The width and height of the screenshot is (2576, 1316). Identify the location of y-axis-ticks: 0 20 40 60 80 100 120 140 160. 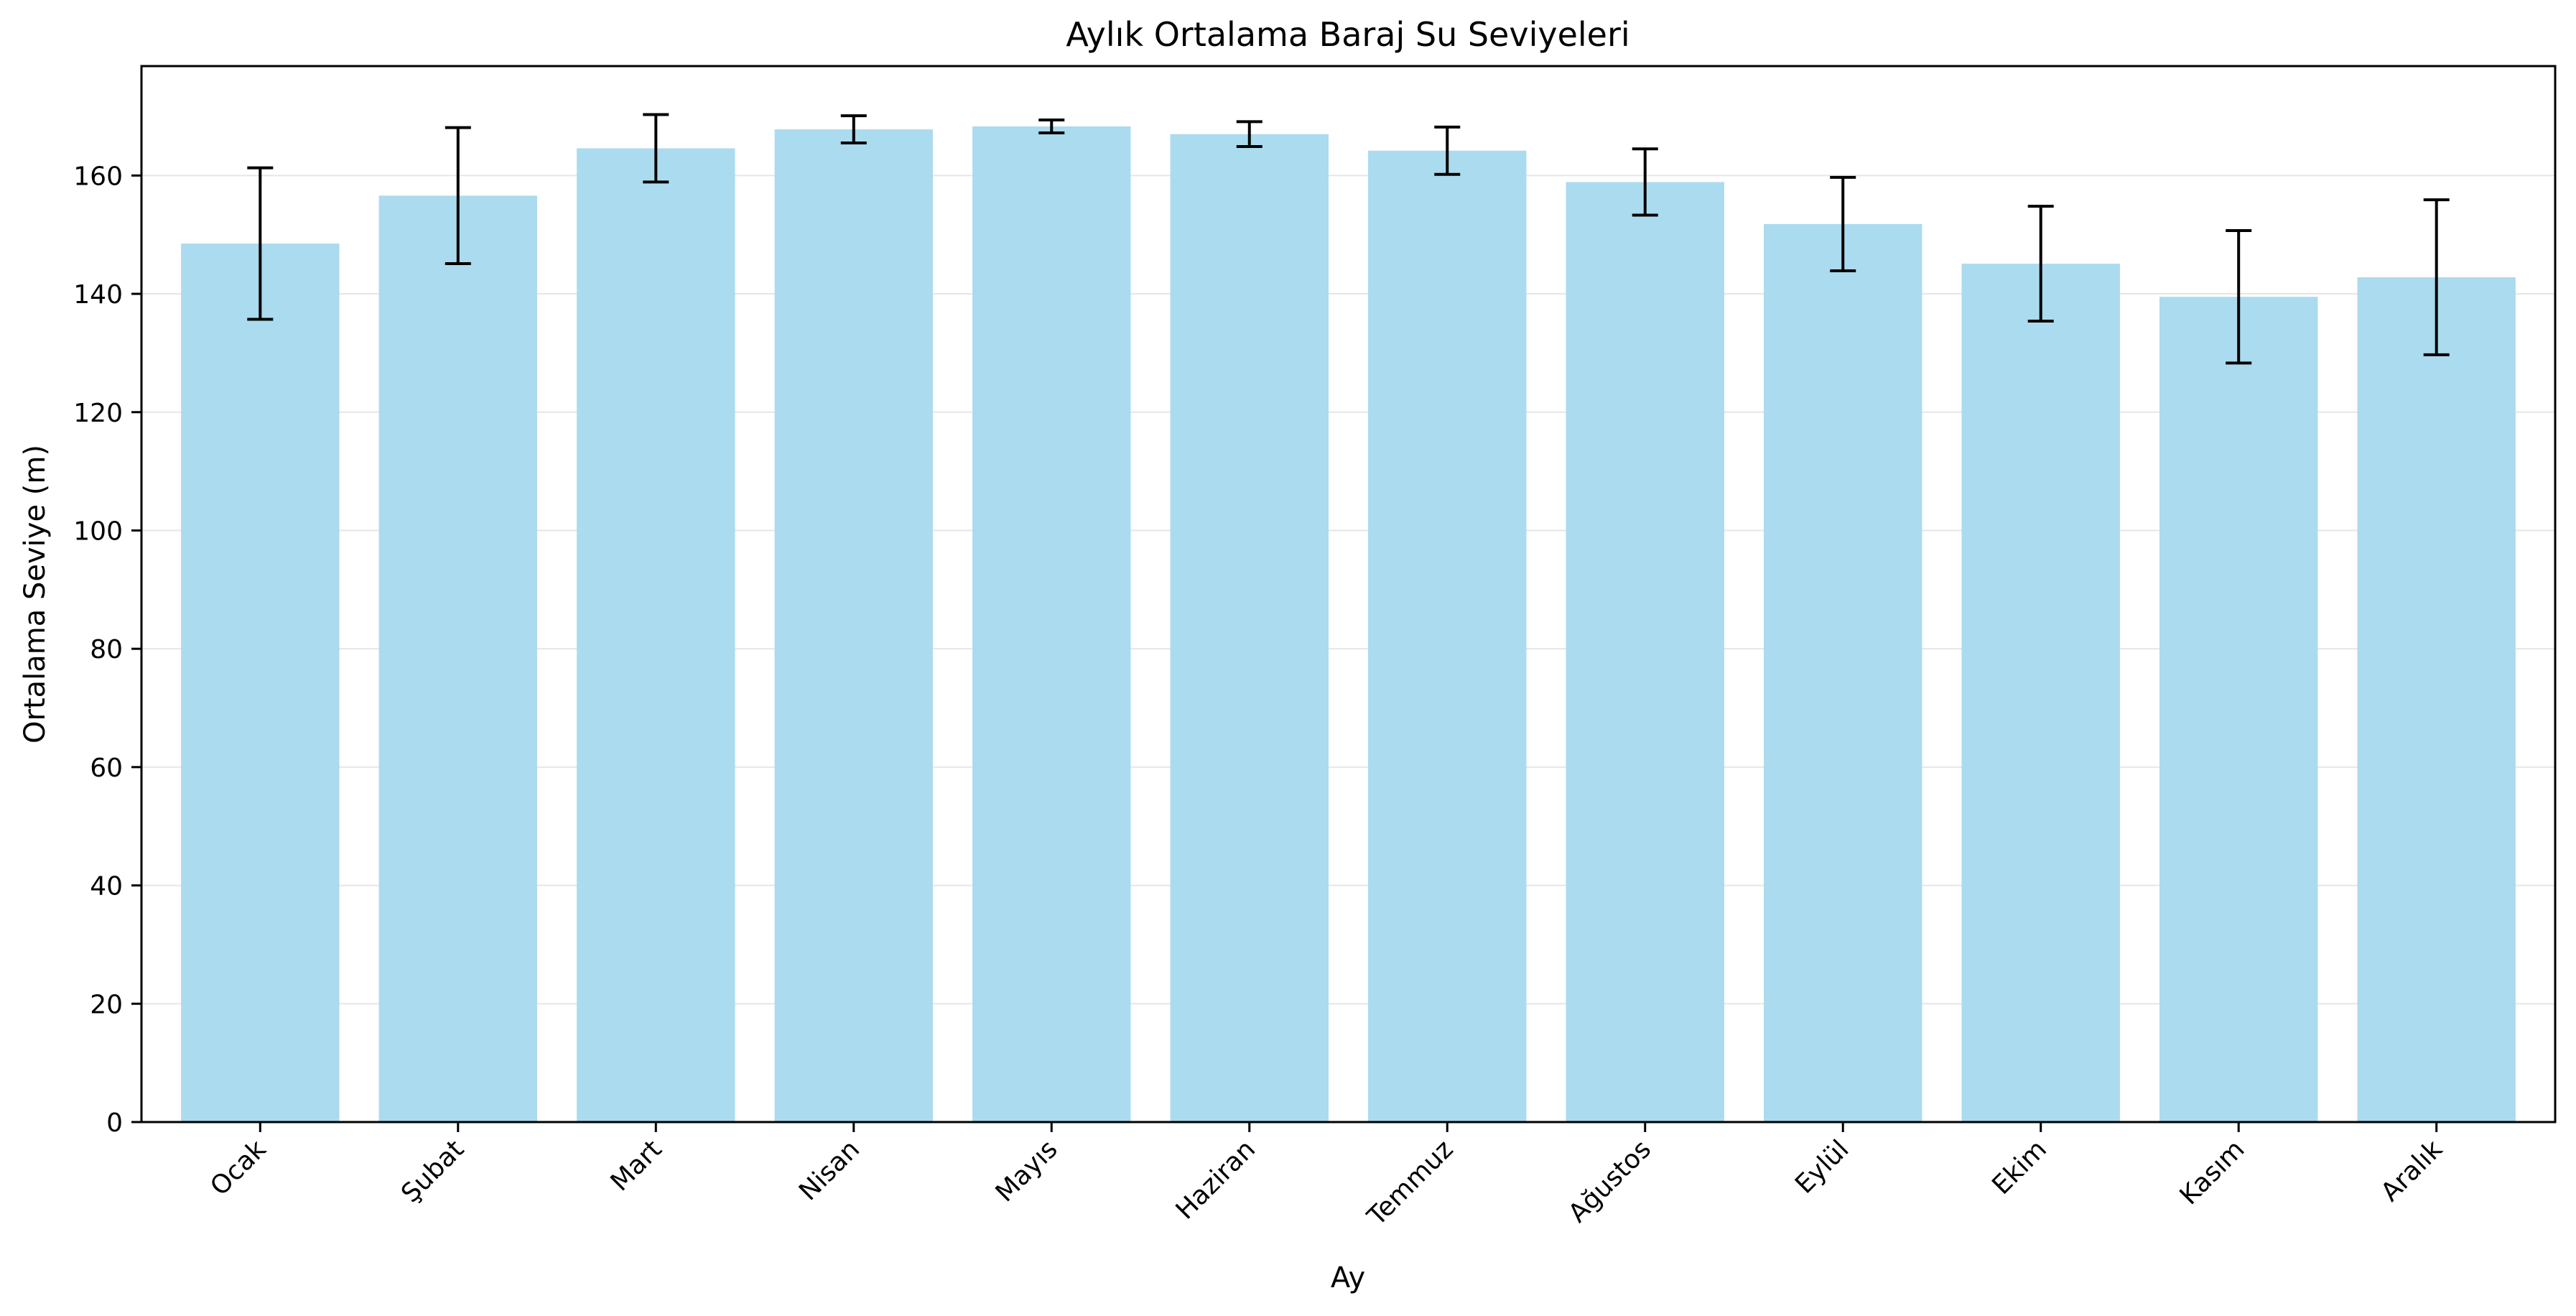
(107, 650).